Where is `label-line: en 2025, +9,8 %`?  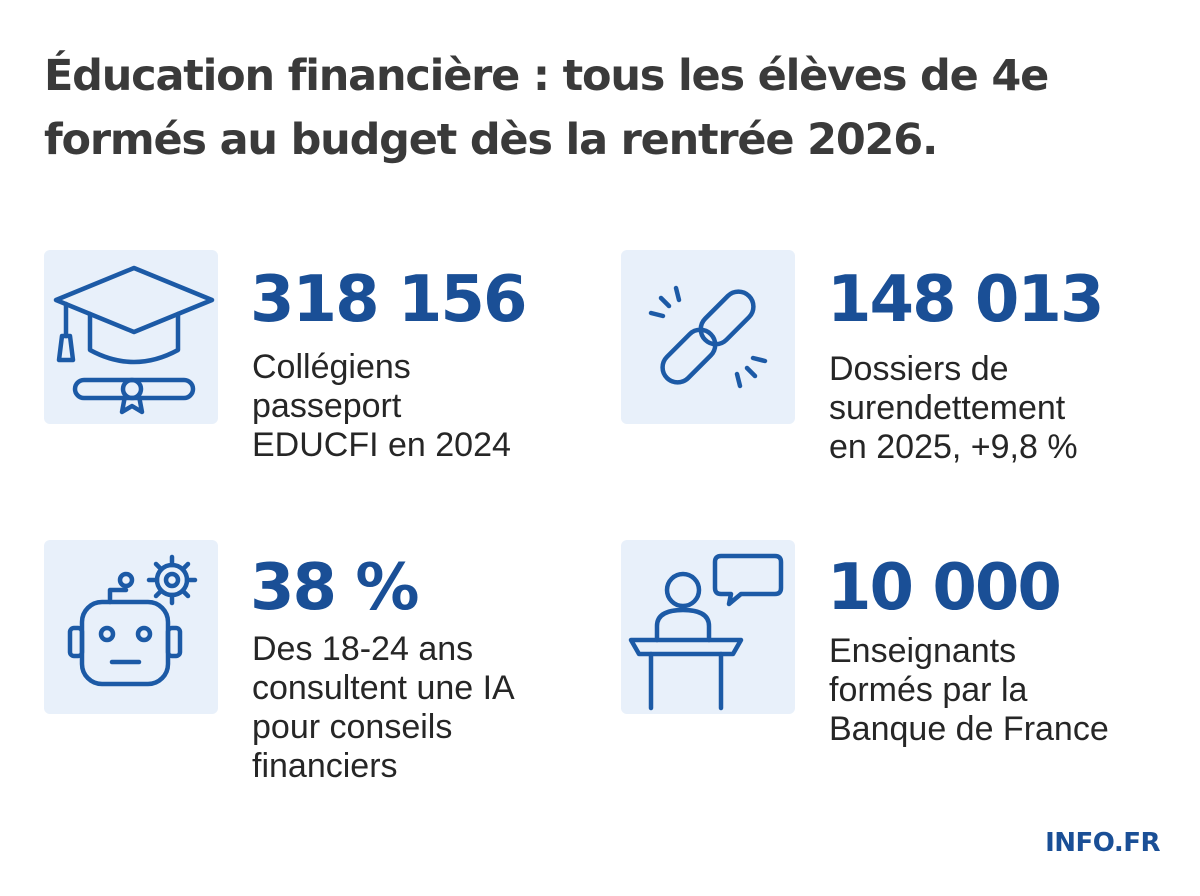 label-line: en 2025, +9,8 % is located at coordinates (953, 447).